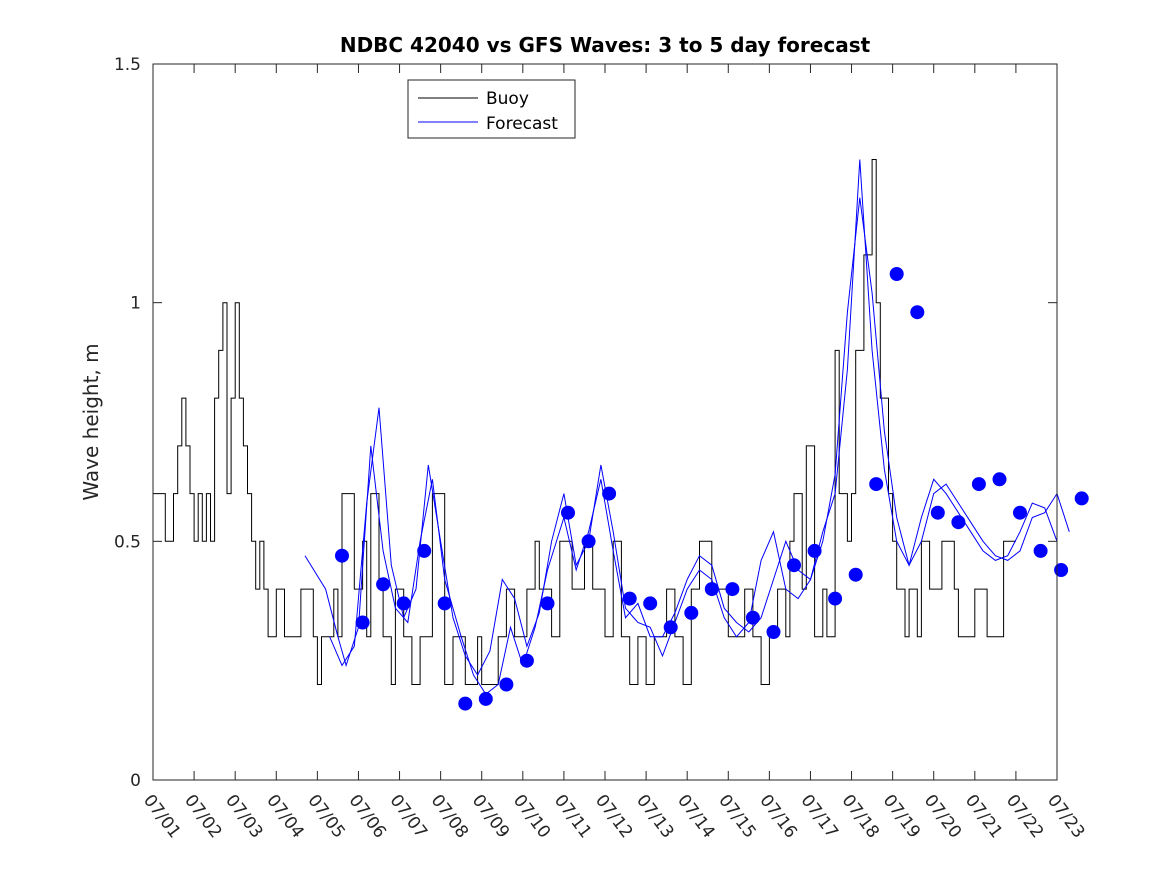 This screenshot has width=1167, height=875. What do you see at coordinates (127, 542) in the screenshot?
I see `y-tick-label: 0.5` at bounding box center [127, 542].